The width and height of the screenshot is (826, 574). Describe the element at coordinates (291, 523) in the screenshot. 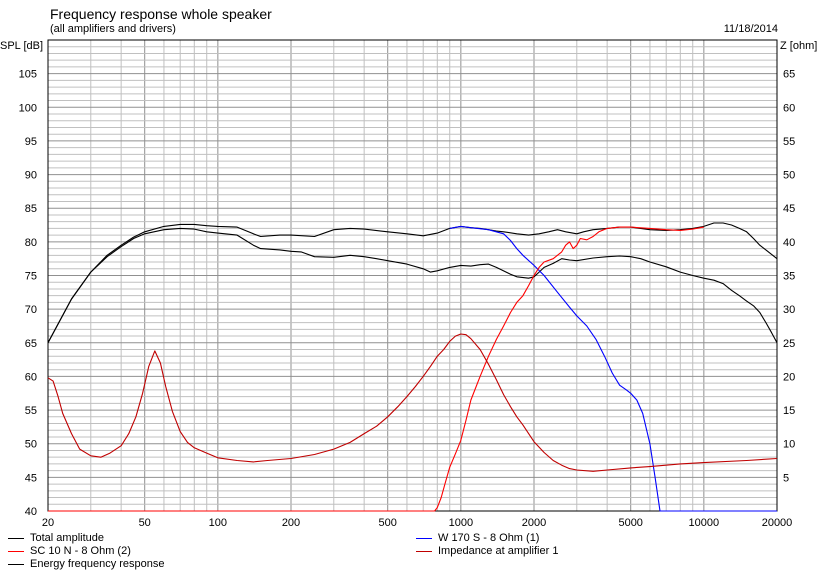

I see `x-tick-label: 200` at that location.